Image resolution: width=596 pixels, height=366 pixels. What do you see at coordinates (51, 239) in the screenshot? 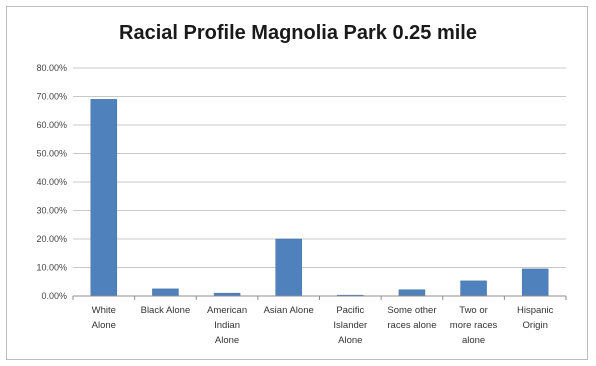
I see `y-tick-label: 20.00%` at bounding box center [51, 239].